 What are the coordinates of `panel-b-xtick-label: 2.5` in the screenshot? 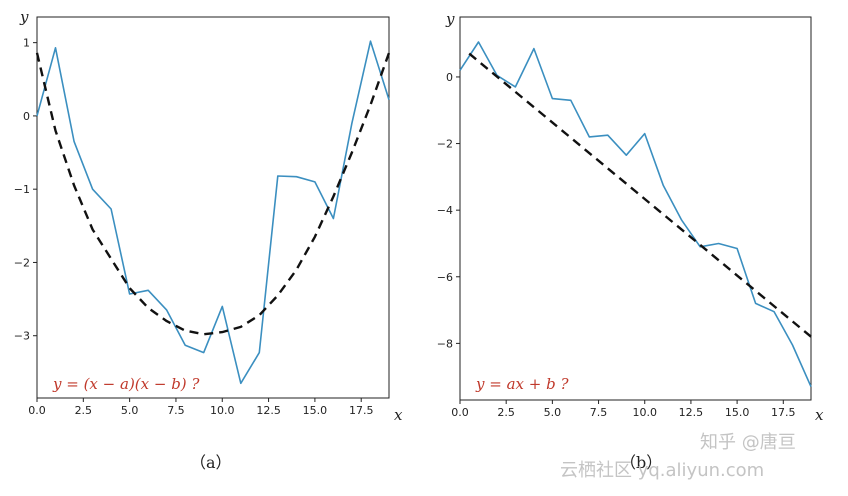 It's located at (506, 412).